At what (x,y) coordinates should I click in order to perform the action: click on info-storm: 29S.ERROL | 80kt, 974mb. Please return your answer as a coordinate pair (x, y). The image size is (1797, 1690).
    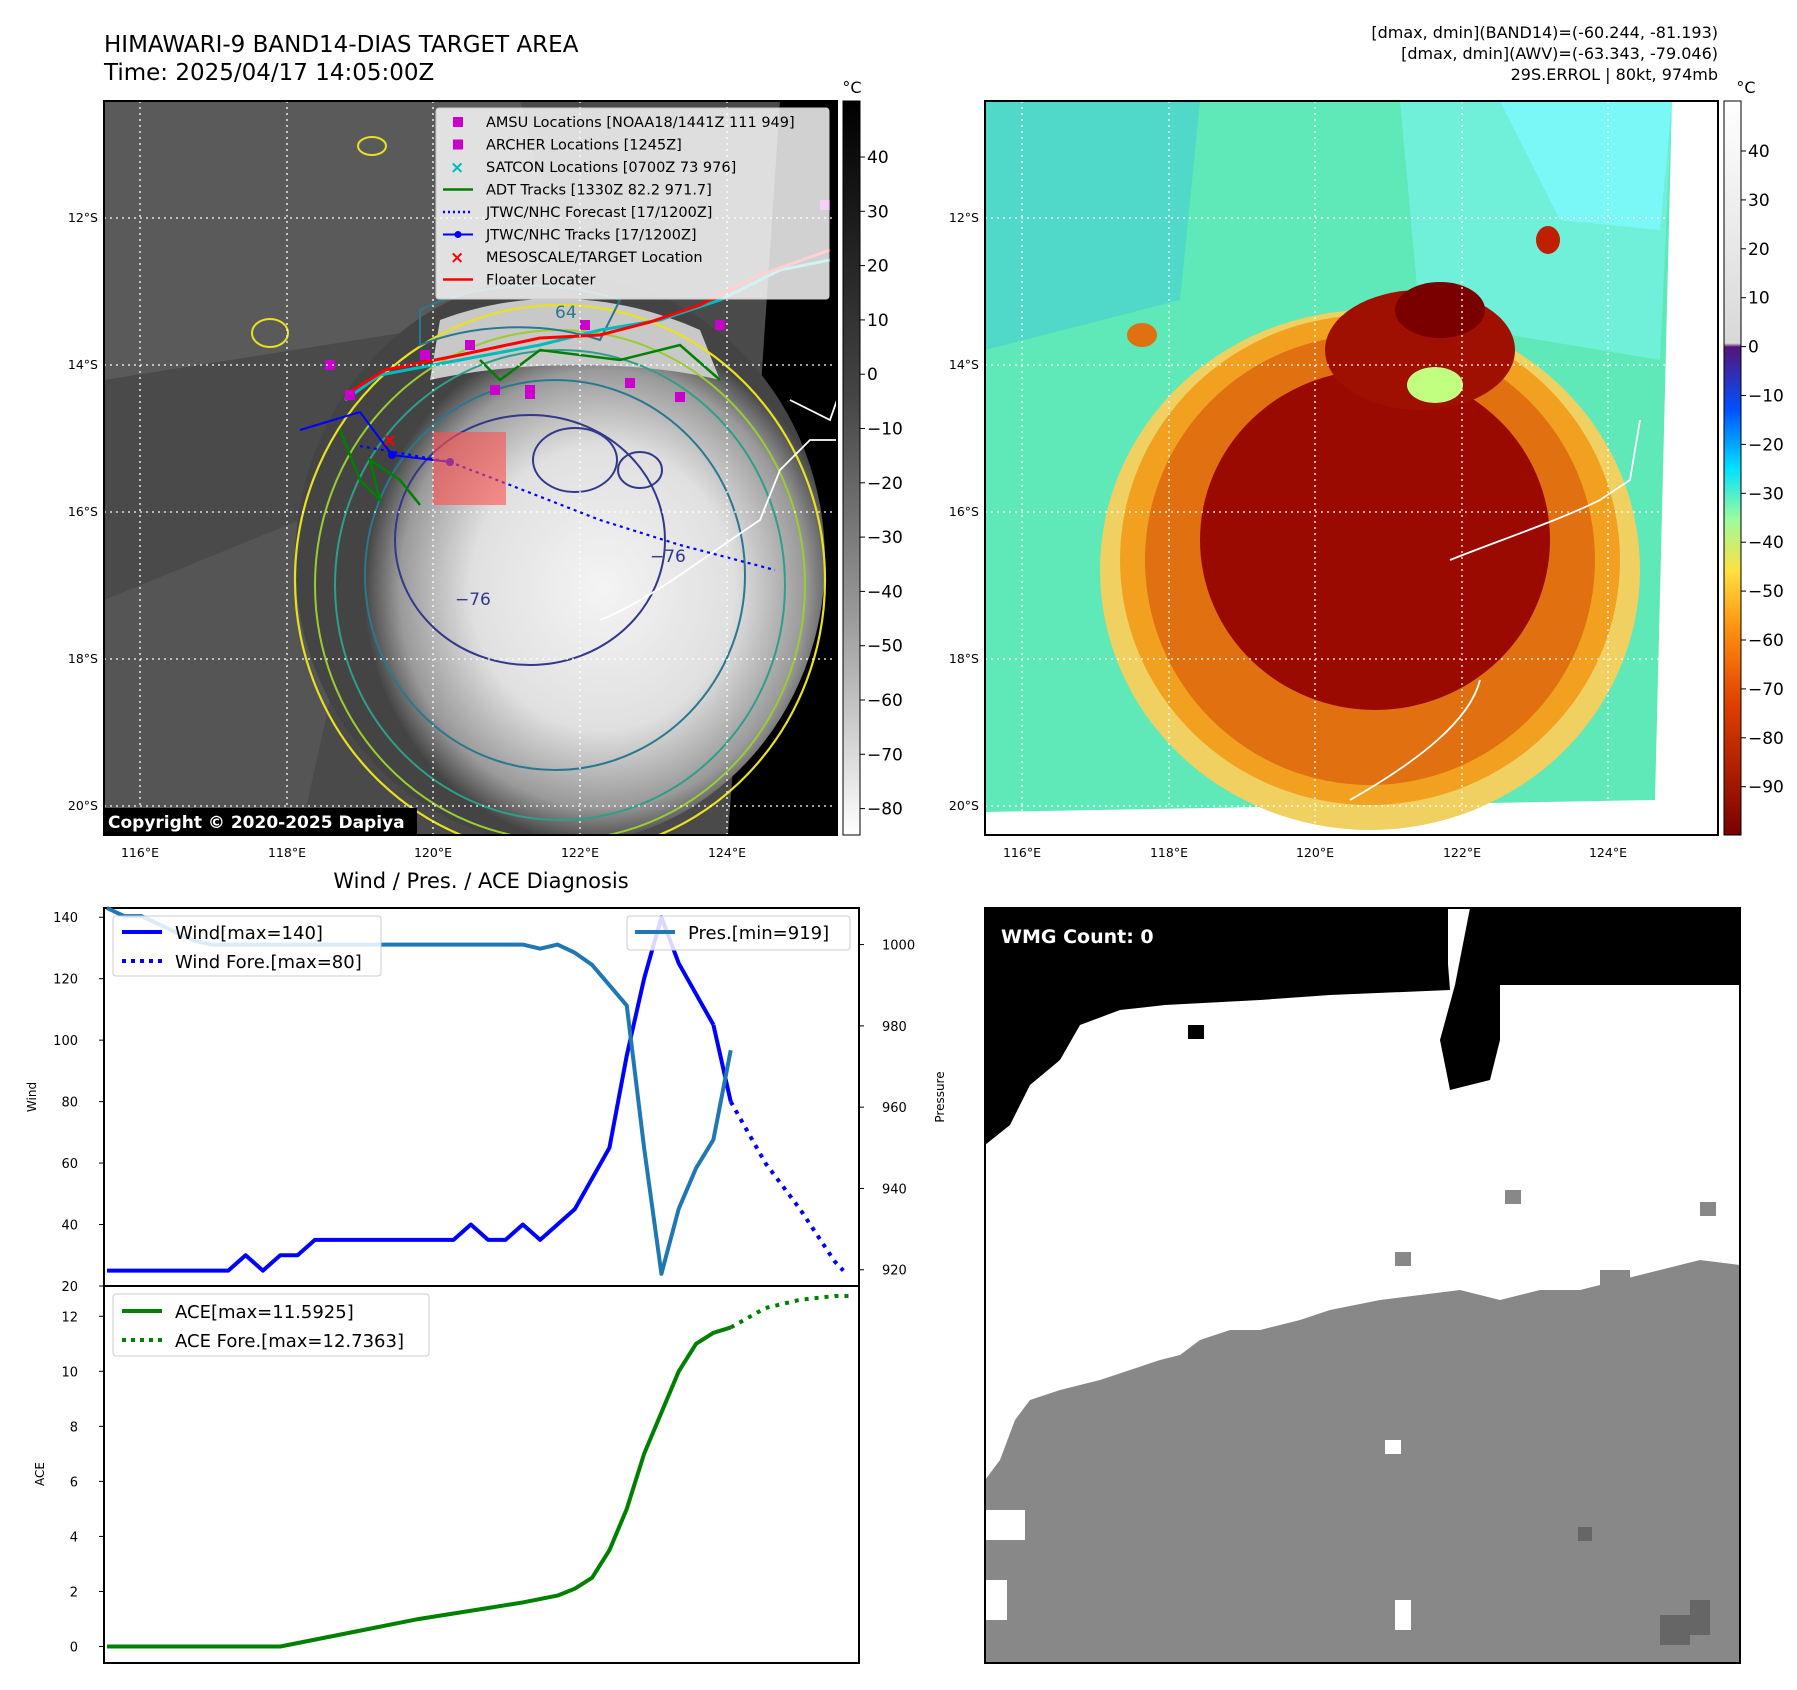
    Looking at the image, I should click on (1614, 74).